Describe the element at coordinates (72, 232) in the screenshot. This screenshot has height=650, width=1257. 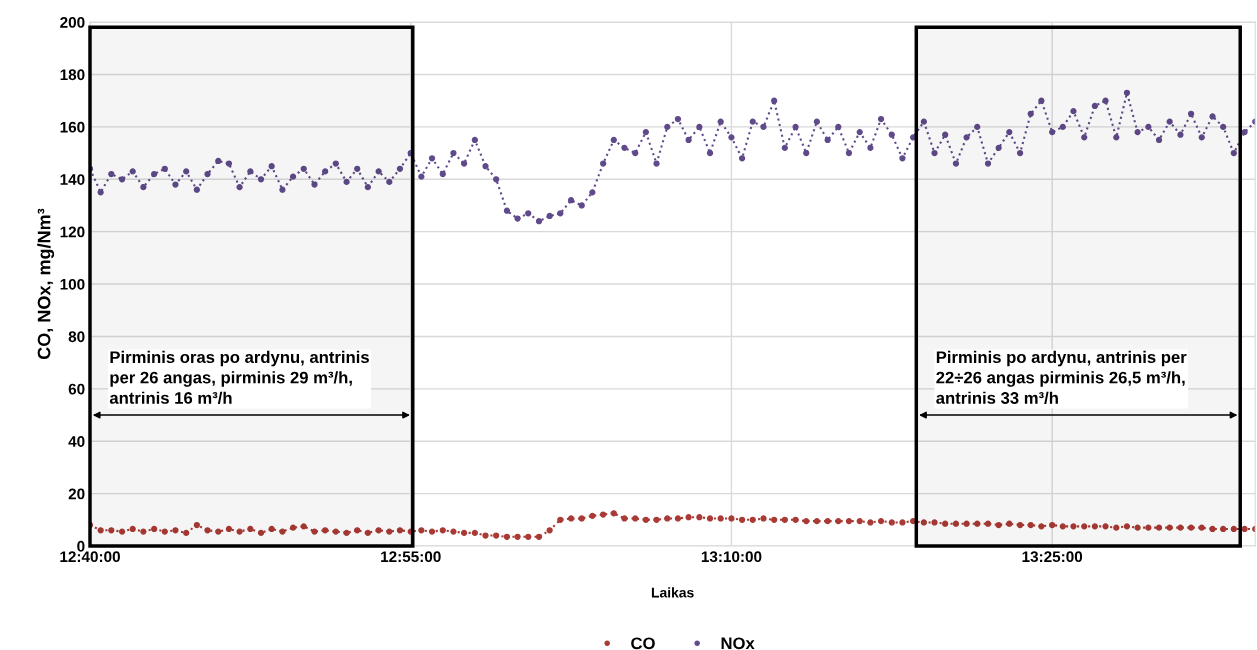
I see `y-tick-label: 120` at that location.